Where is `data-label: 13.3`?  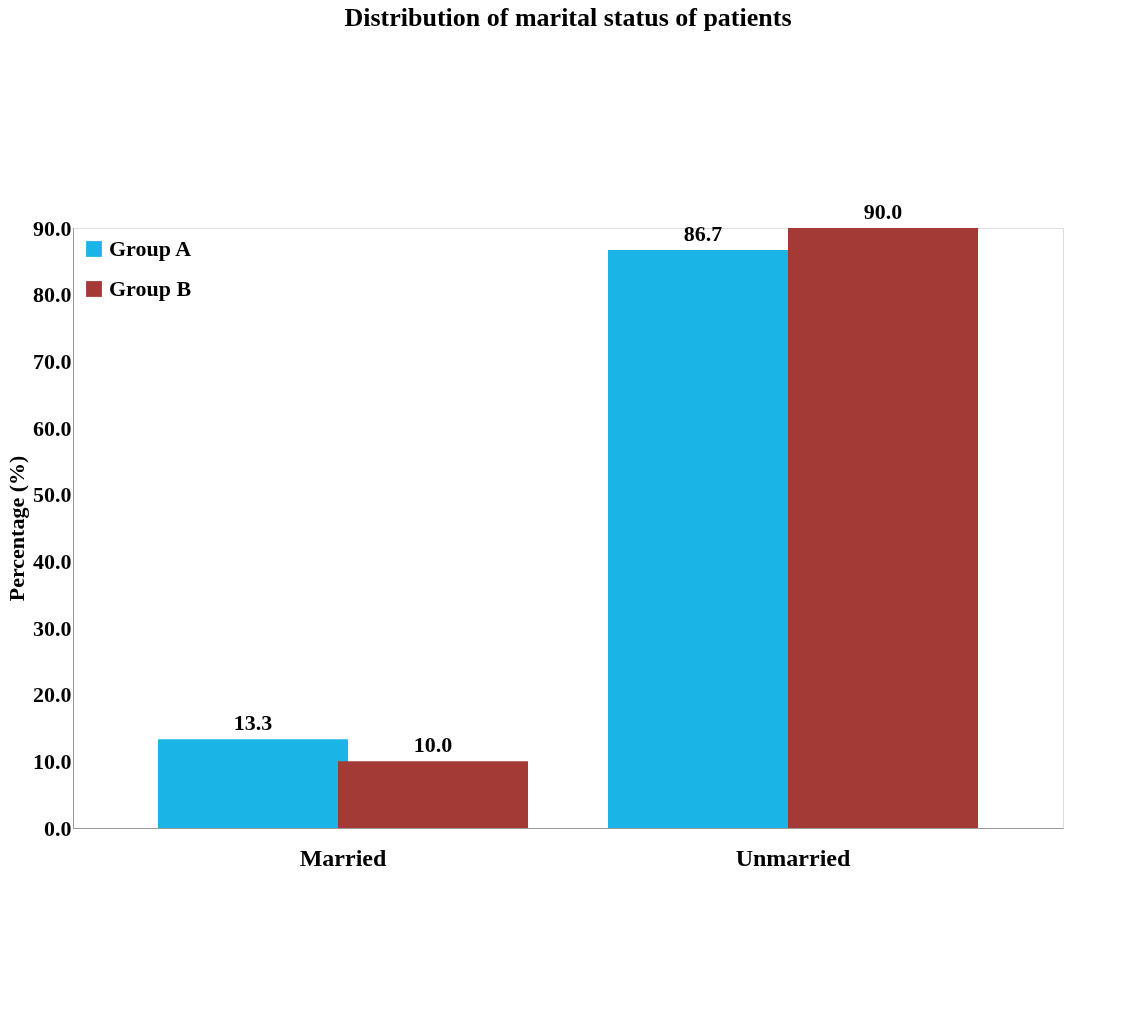 data-label: 13.3 is located at coordinates (253, 723).